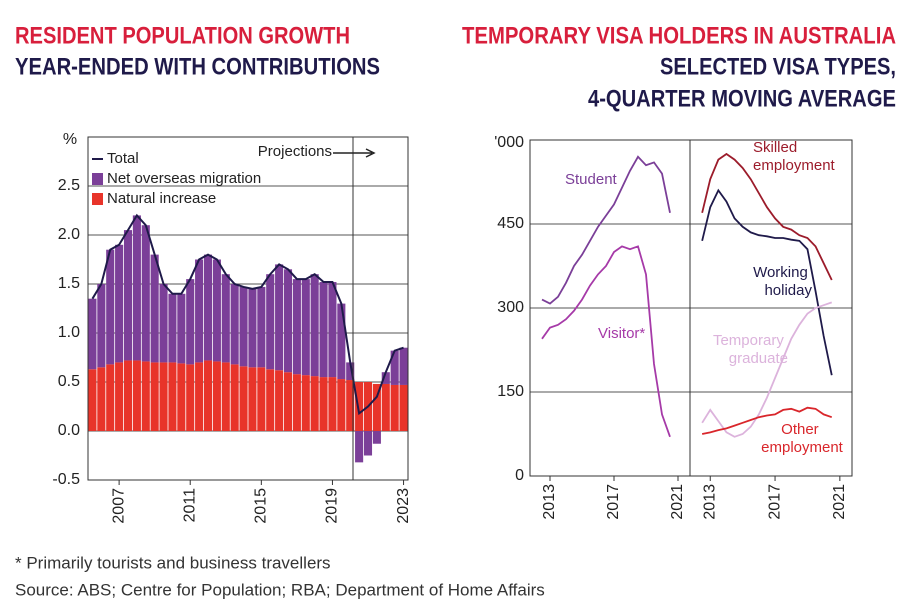  Describe the element at coordinates (70, 139) in the screenshot. I see `y-axis-label: %` at that location.